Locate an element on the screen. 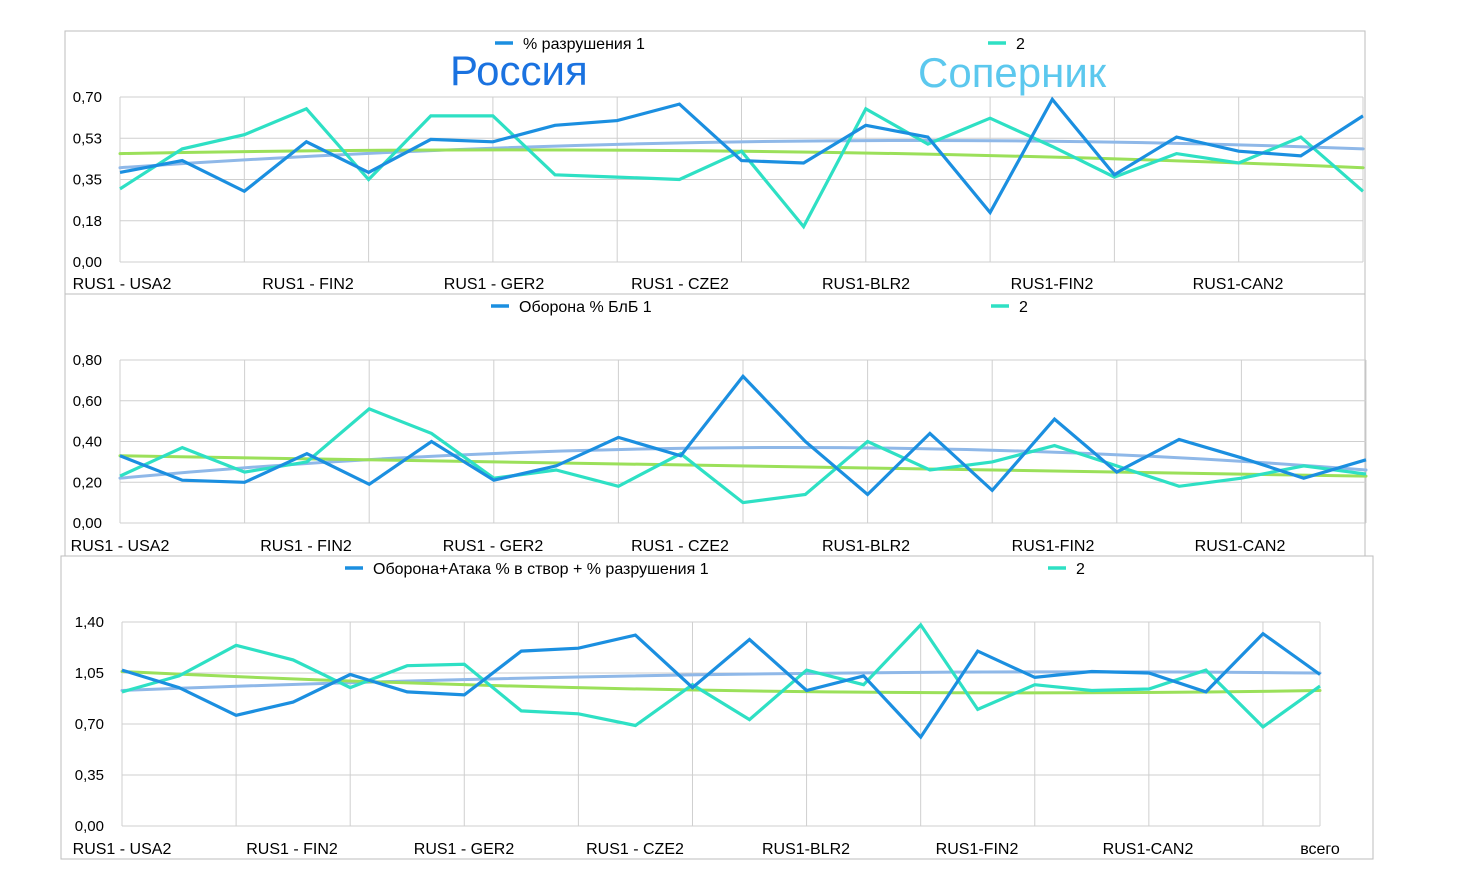 This screenshot has height=894, width=1460. y-tick-label: 1,40 is located at coordinates (89, 622).